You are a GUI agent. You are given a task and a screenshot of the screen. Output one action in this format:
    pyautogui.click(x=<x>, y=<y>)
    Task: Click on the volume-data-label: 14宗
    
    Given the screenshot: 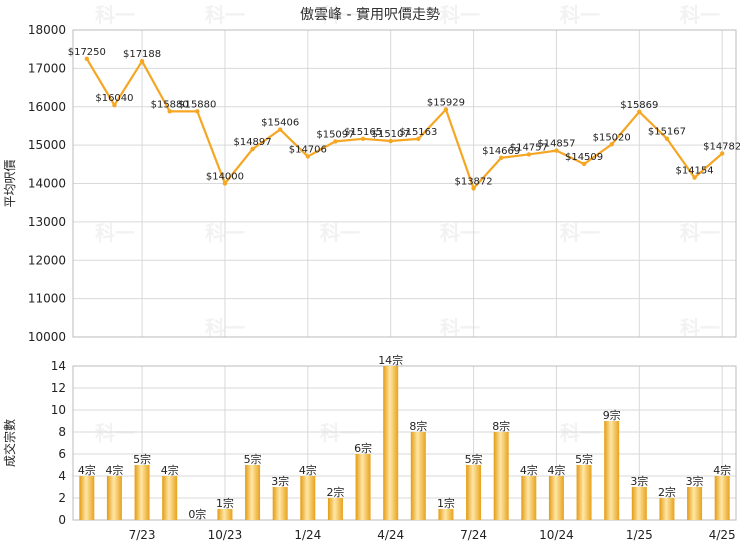 What is the action you would take?
    pyautogui.click(x=390, y=360)
    